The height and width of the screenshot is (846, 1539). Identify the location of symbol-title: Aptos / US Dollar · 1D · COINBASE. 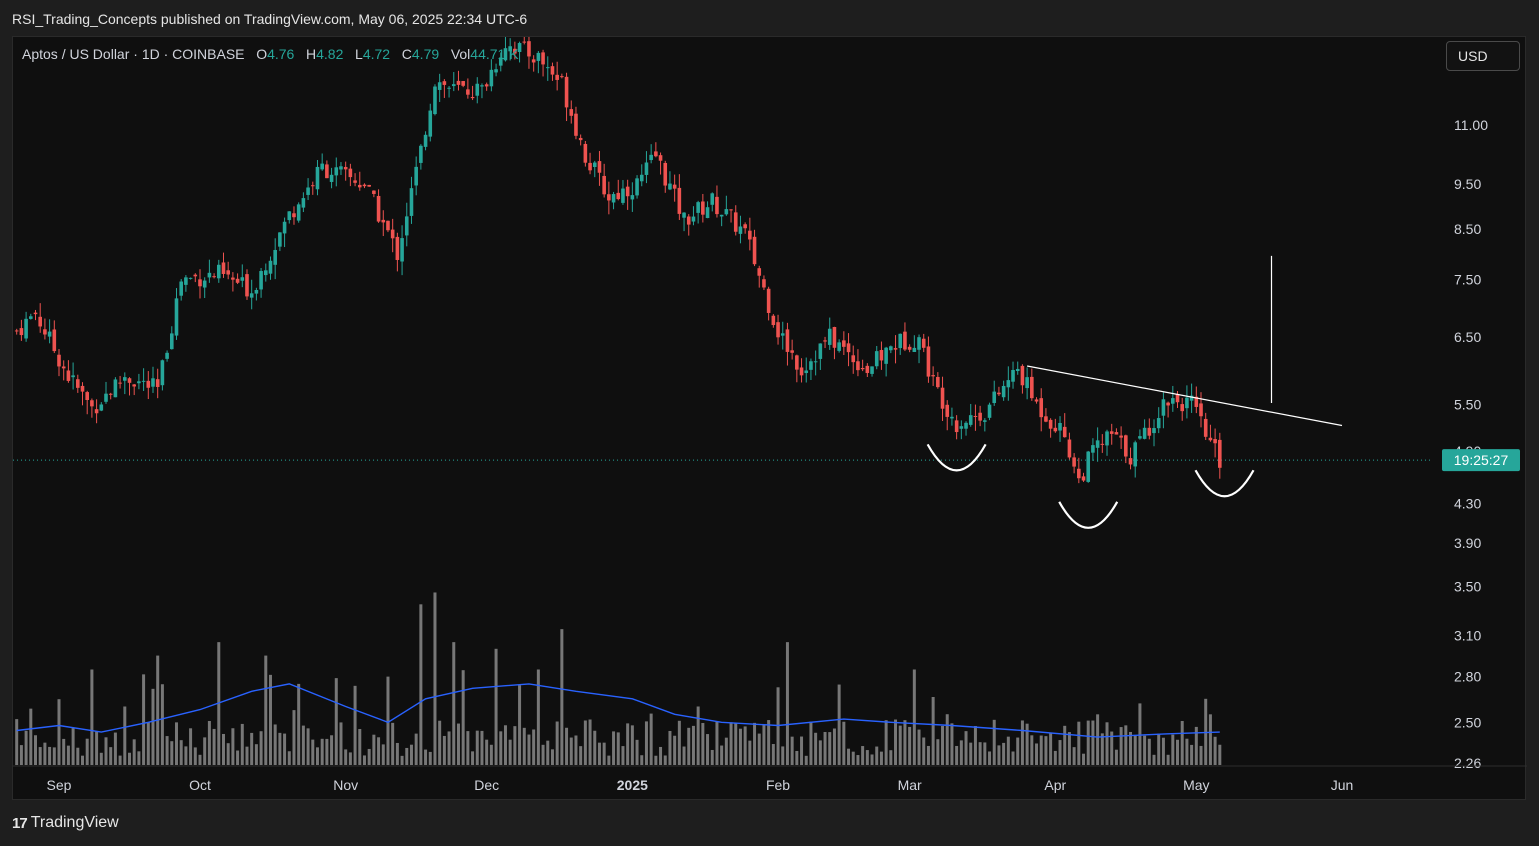
(133, 54).